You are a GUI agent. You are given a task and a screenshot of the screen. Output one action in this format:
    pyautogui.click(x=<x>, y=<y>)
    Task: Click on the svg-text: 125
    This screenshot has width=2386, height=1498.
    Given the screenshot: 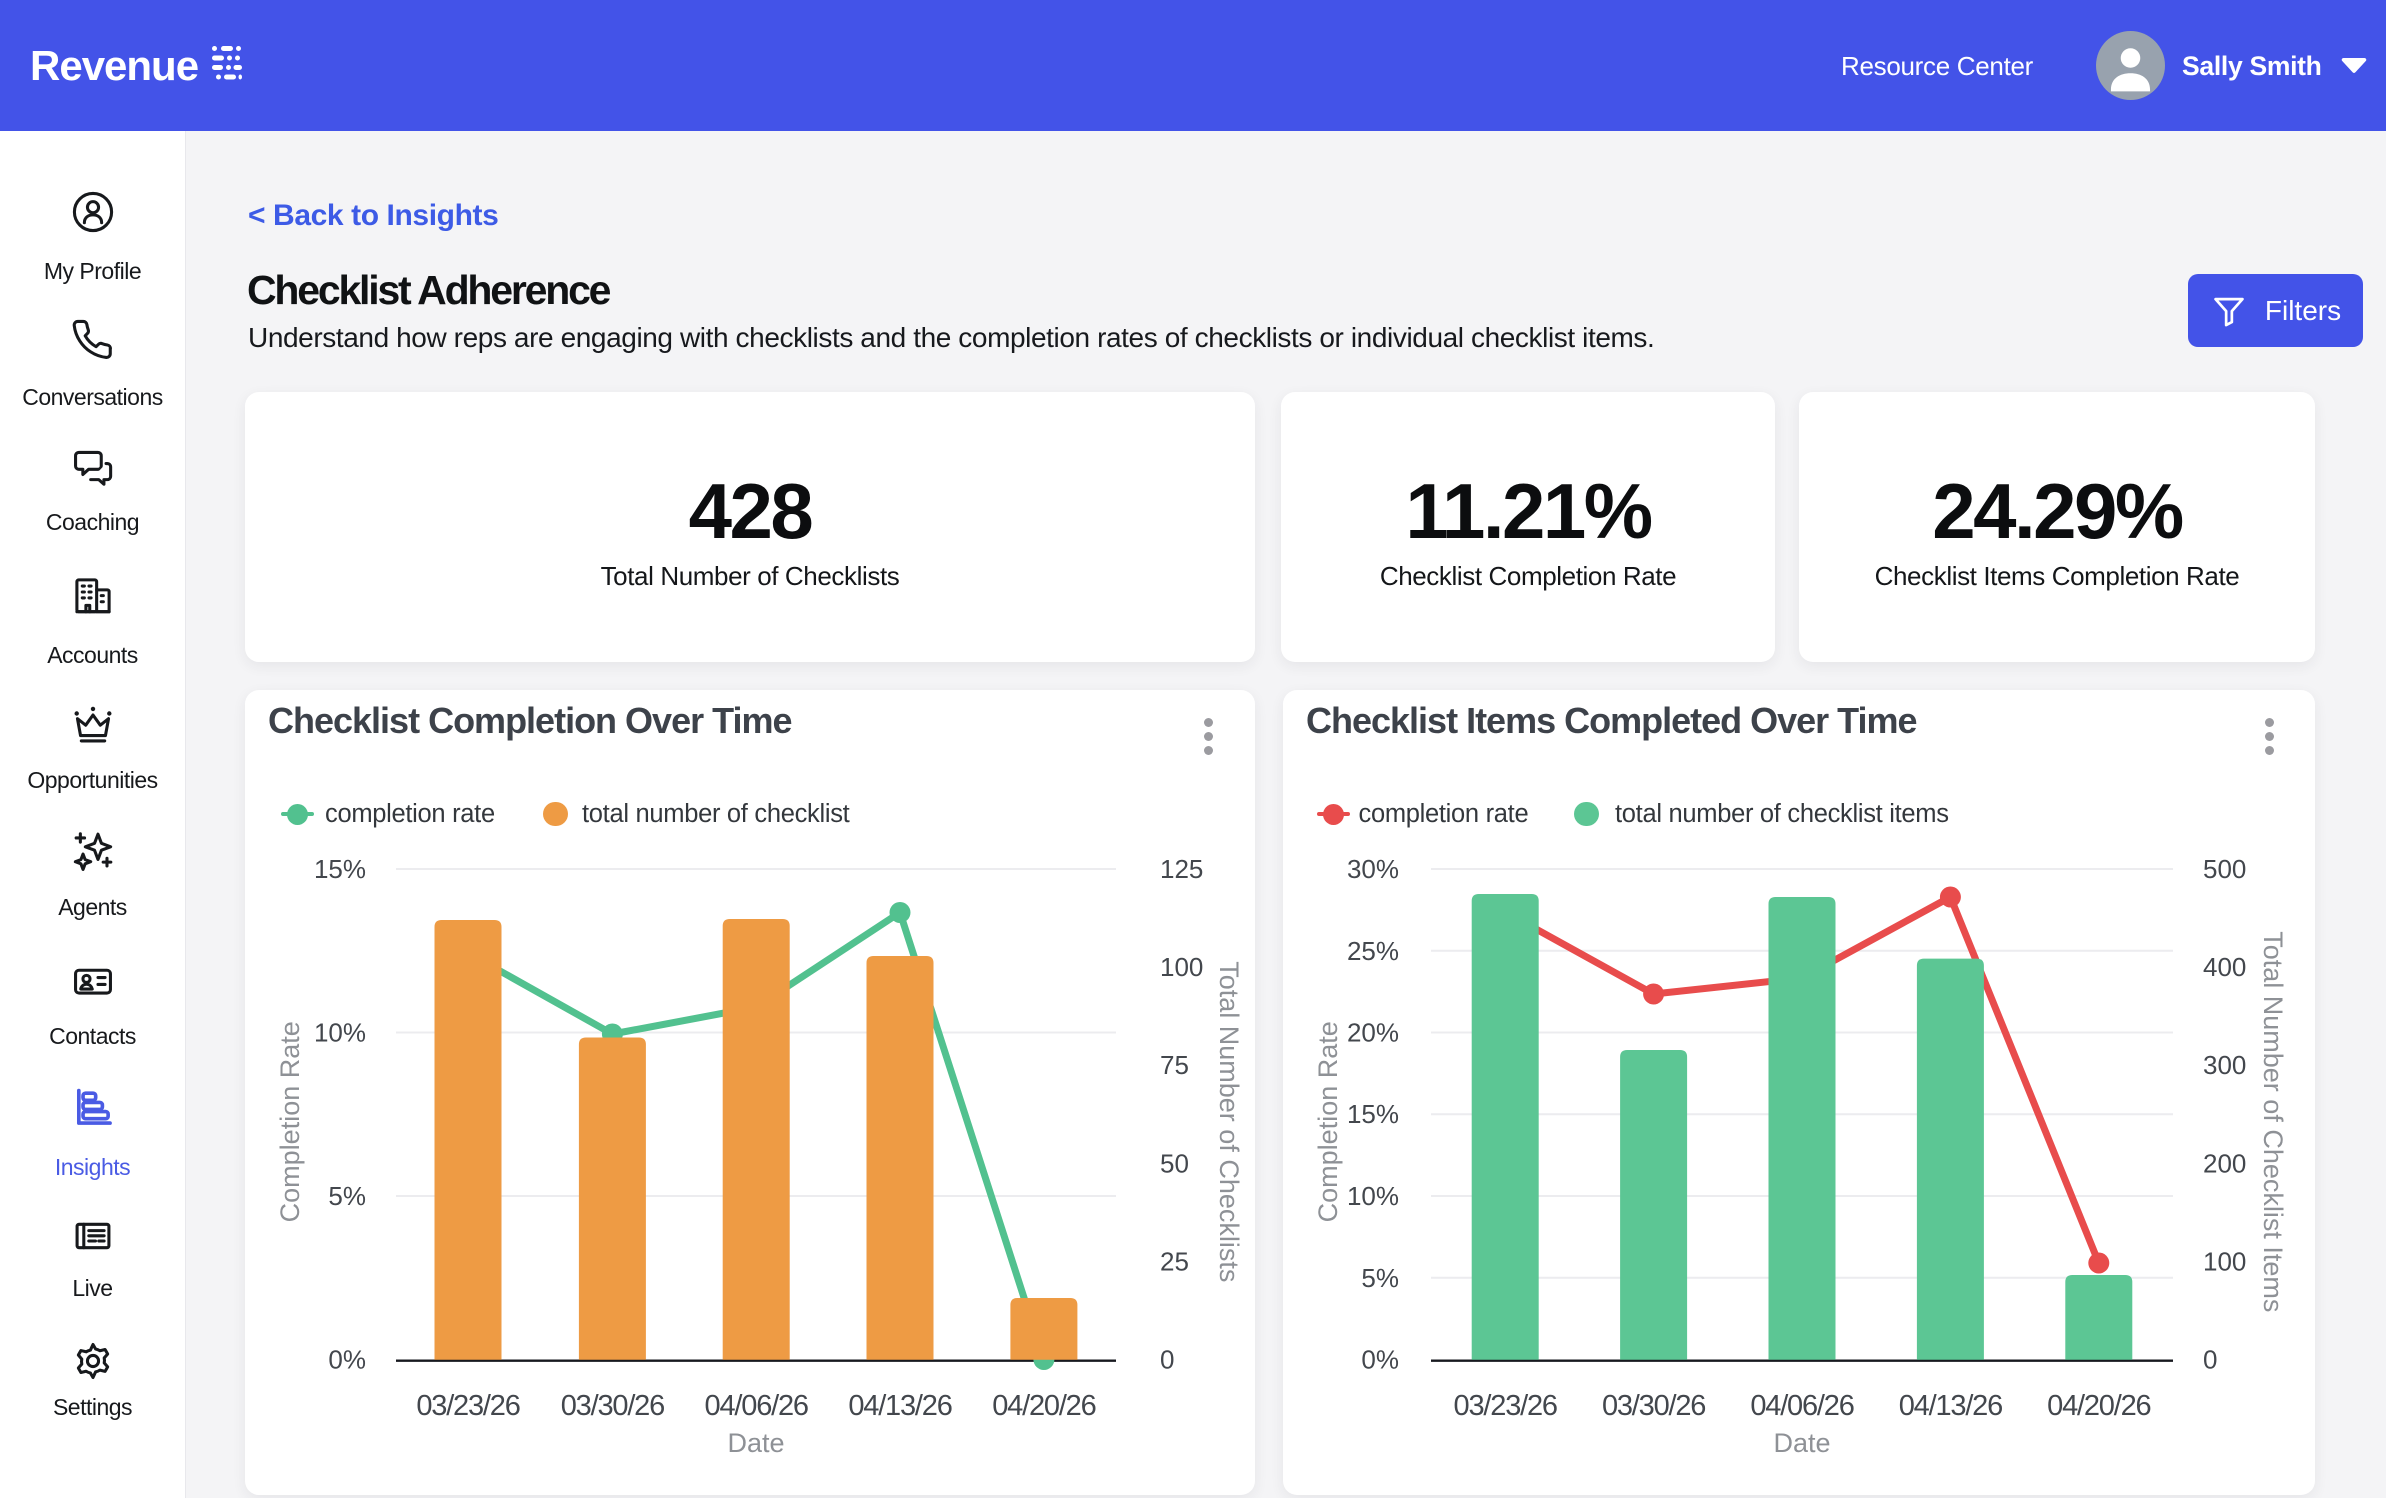 What is the action you would take?
    pyautogui.click(x=1181, y=869)
    